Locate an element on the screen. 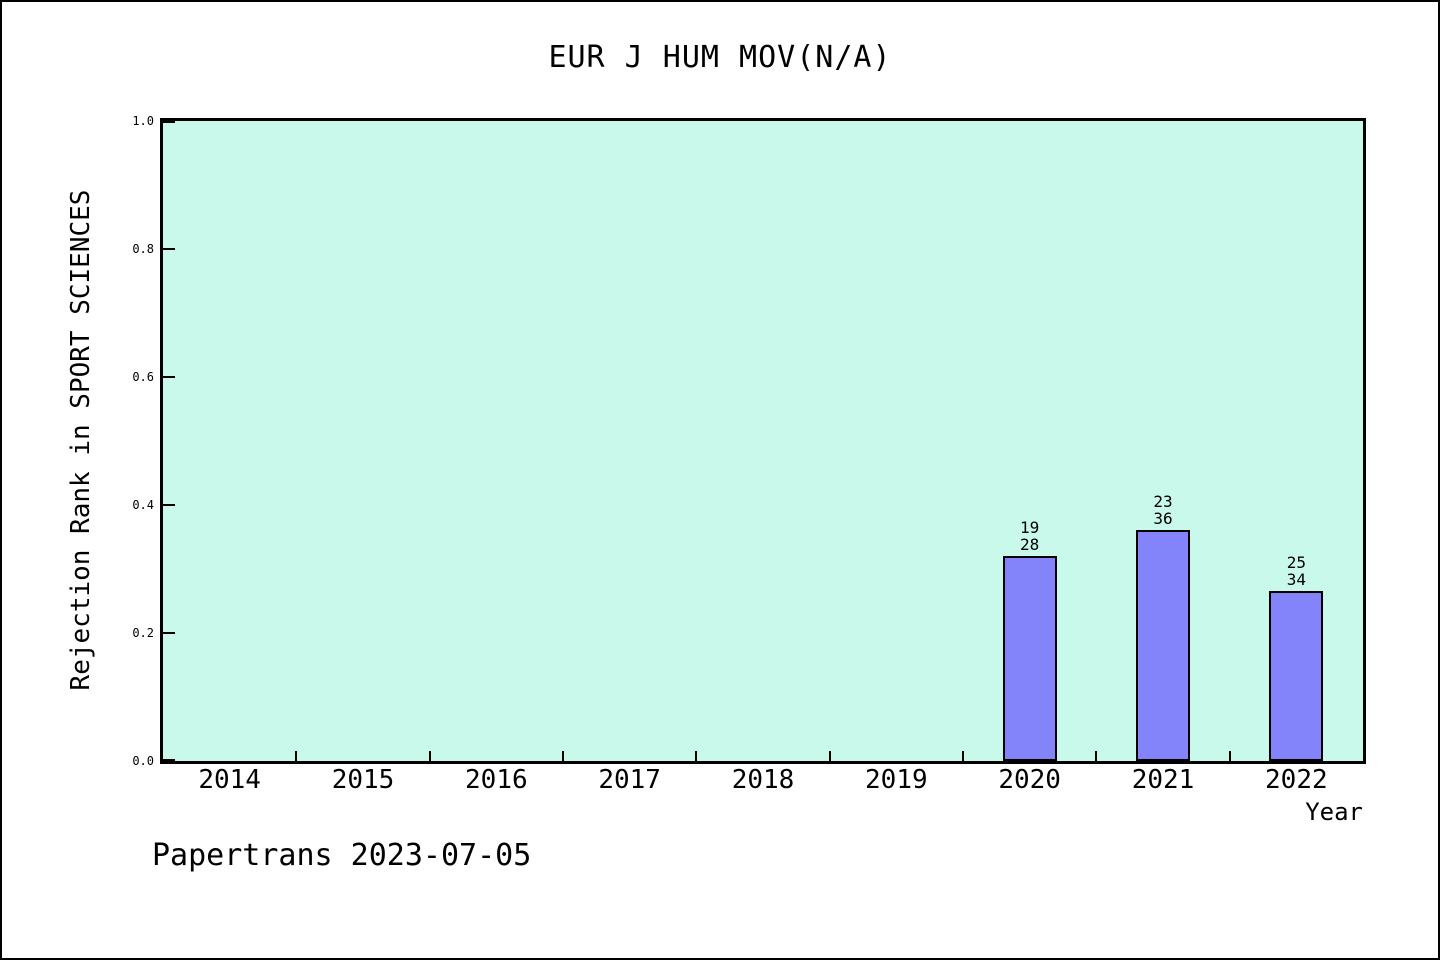  y-tick-label: 0.4 is located at coordinates (143, 505).